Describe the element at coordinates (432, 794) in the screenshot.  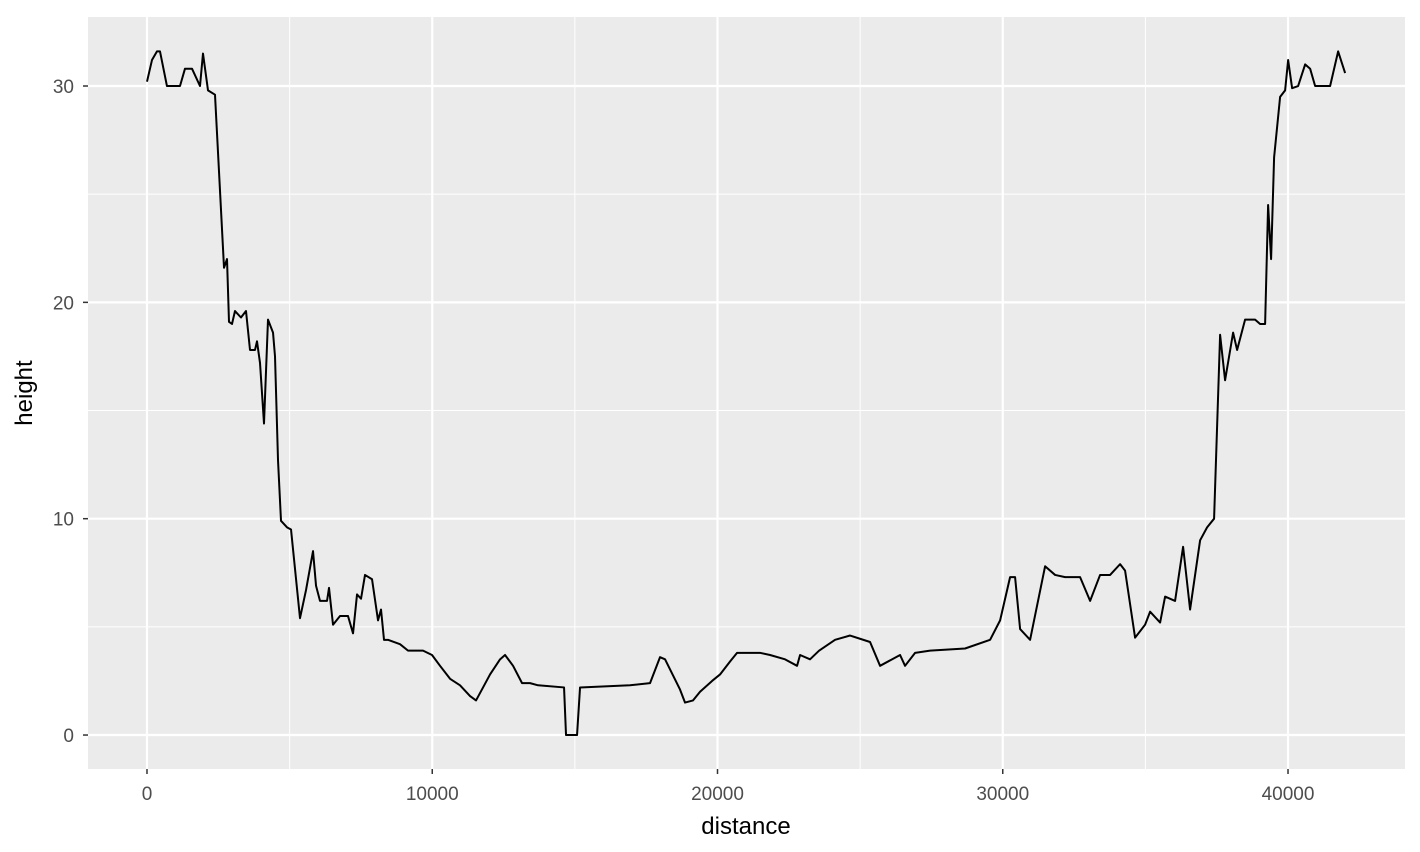
I see `x-tick-label: 10000` at that location.